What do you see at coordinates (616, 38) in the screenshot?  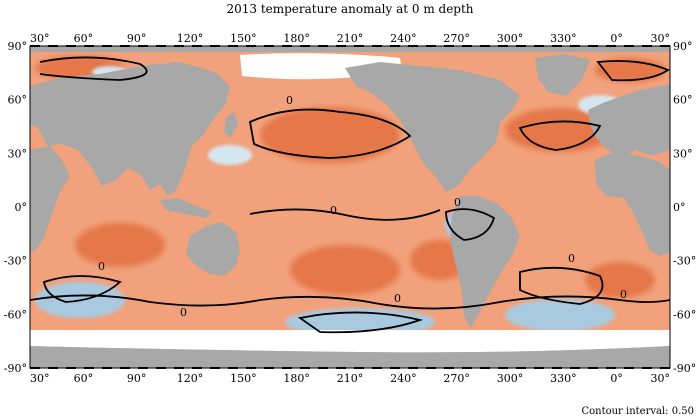 I see `lon-tick-label-top: 0°` at bounding box center [616, 38].